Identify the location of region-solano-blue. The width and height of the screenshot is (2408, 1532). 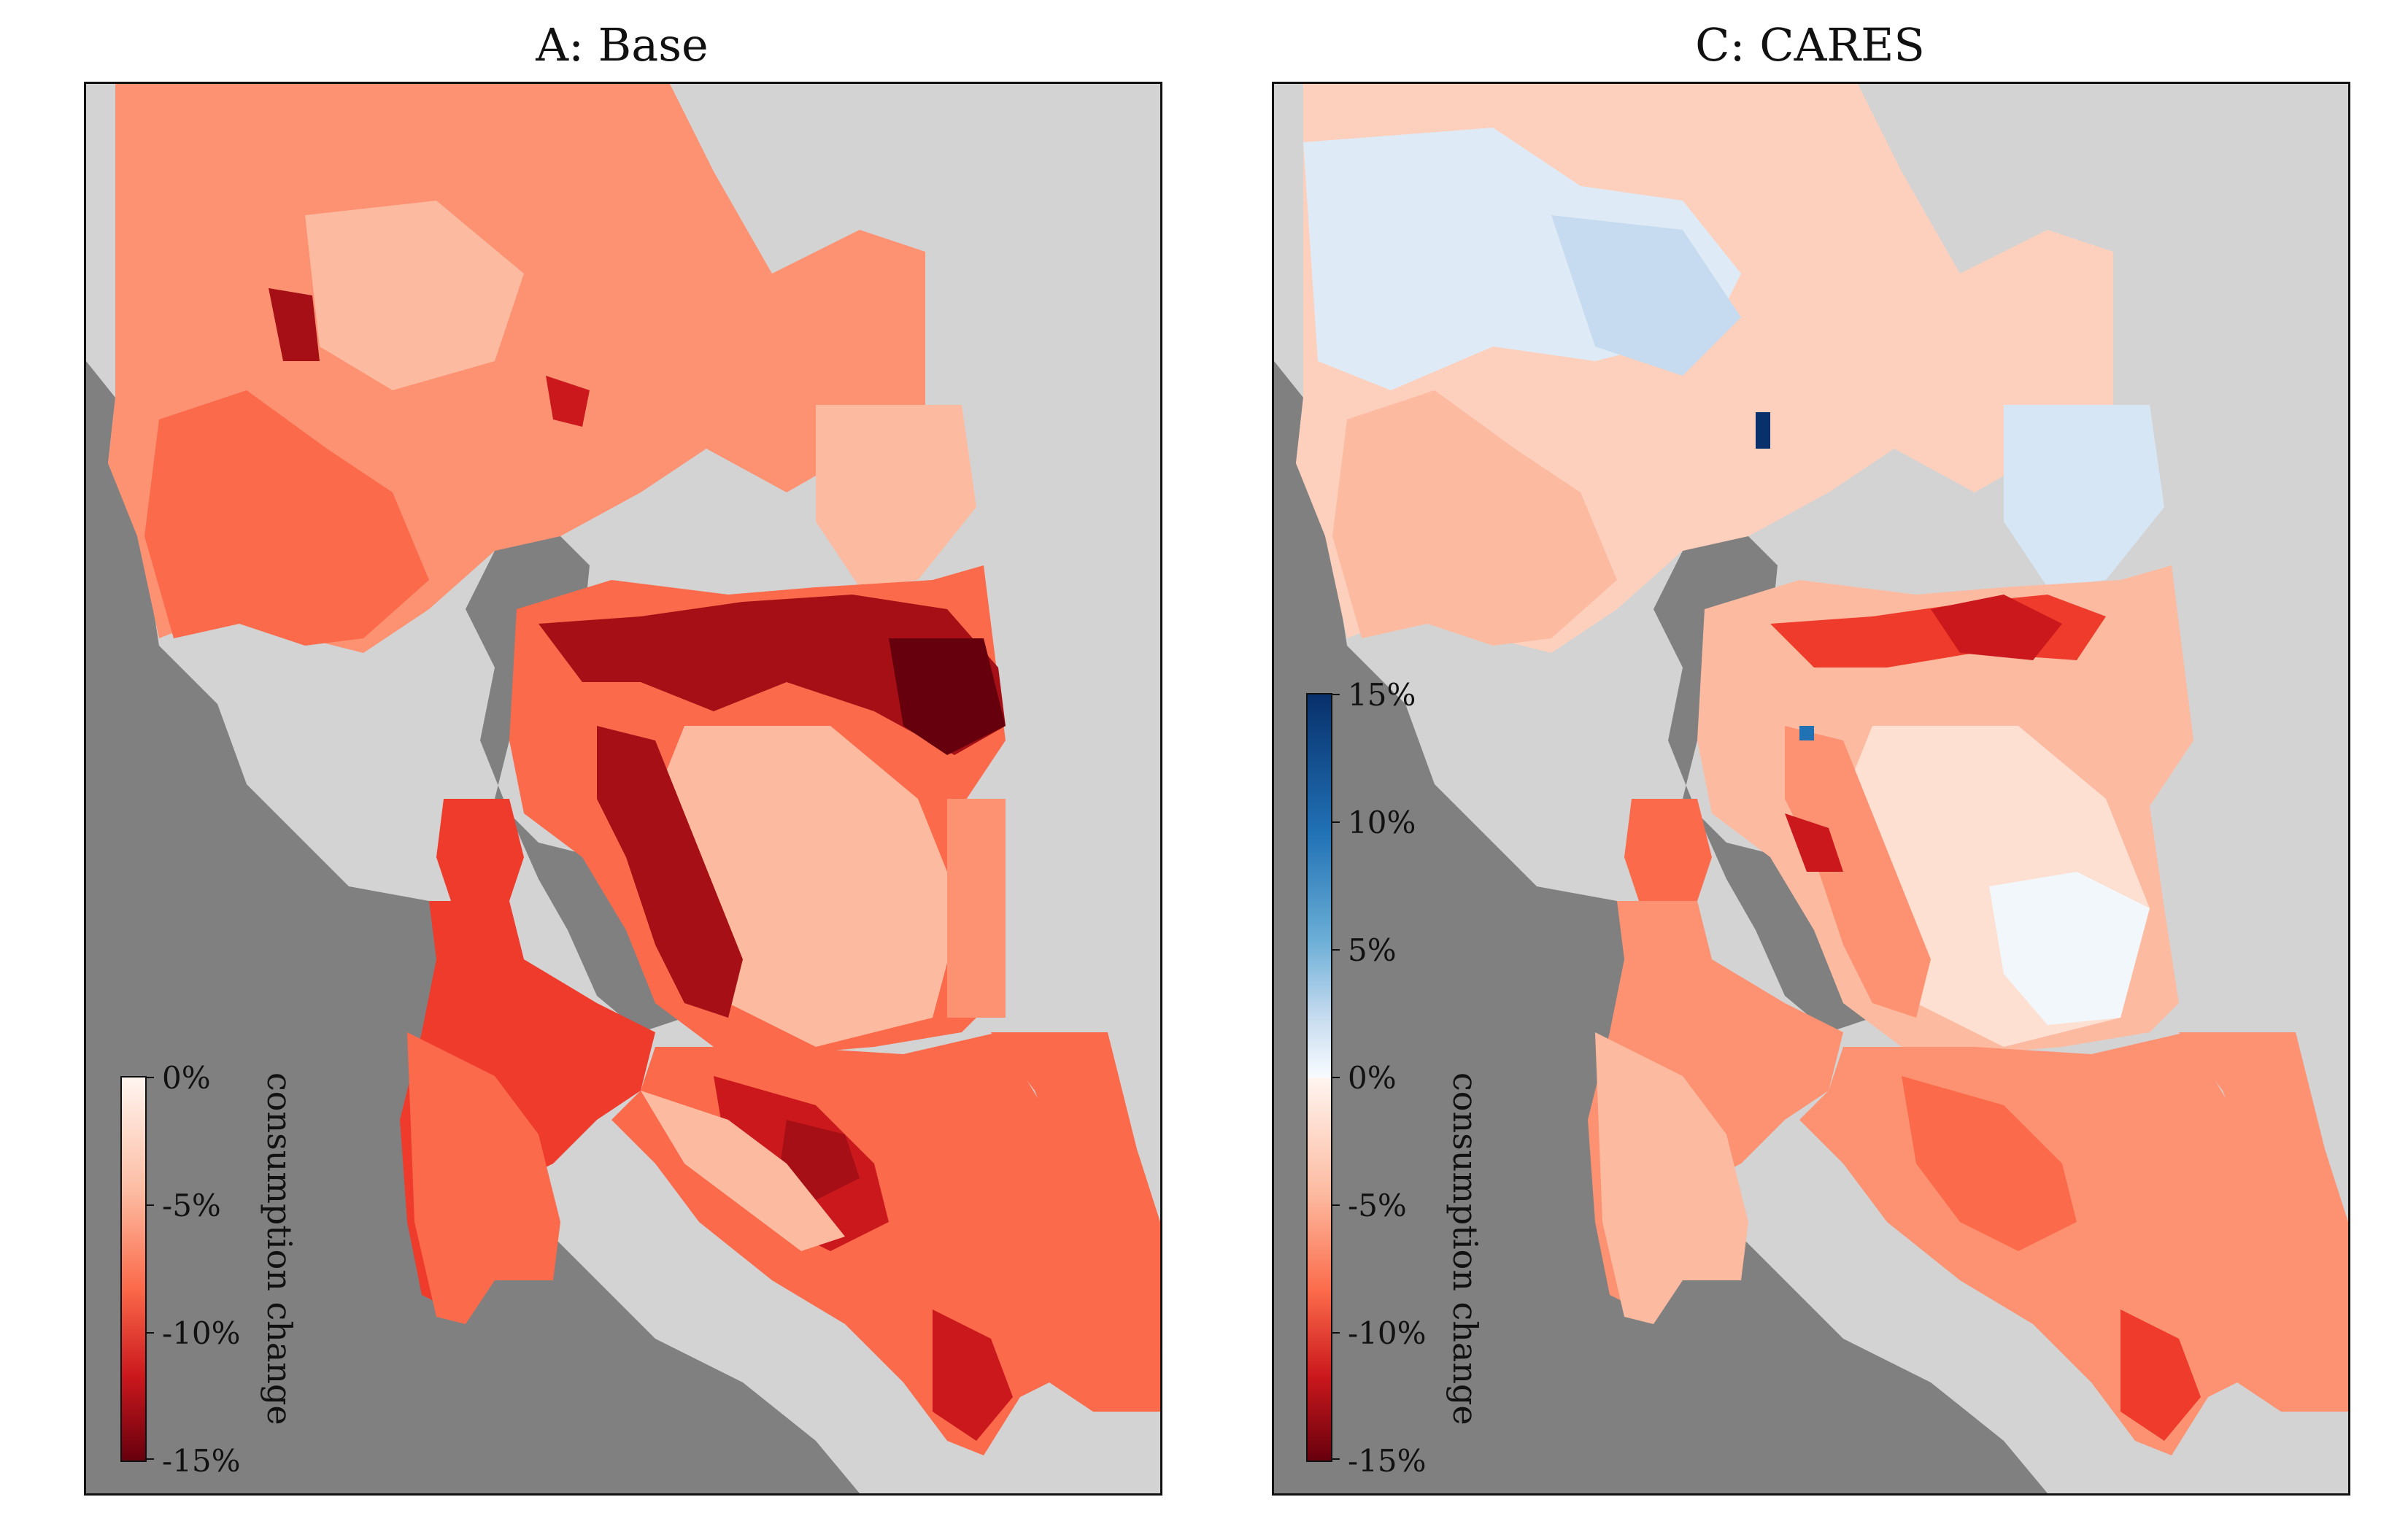
(2084, 496).